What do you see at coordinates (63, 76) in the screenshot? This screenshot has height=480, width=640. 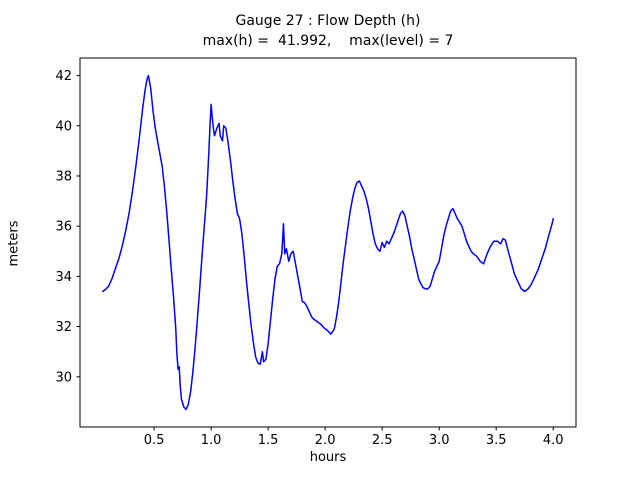 I see `y-tick-label: 42` at bounding box center [63, 76].